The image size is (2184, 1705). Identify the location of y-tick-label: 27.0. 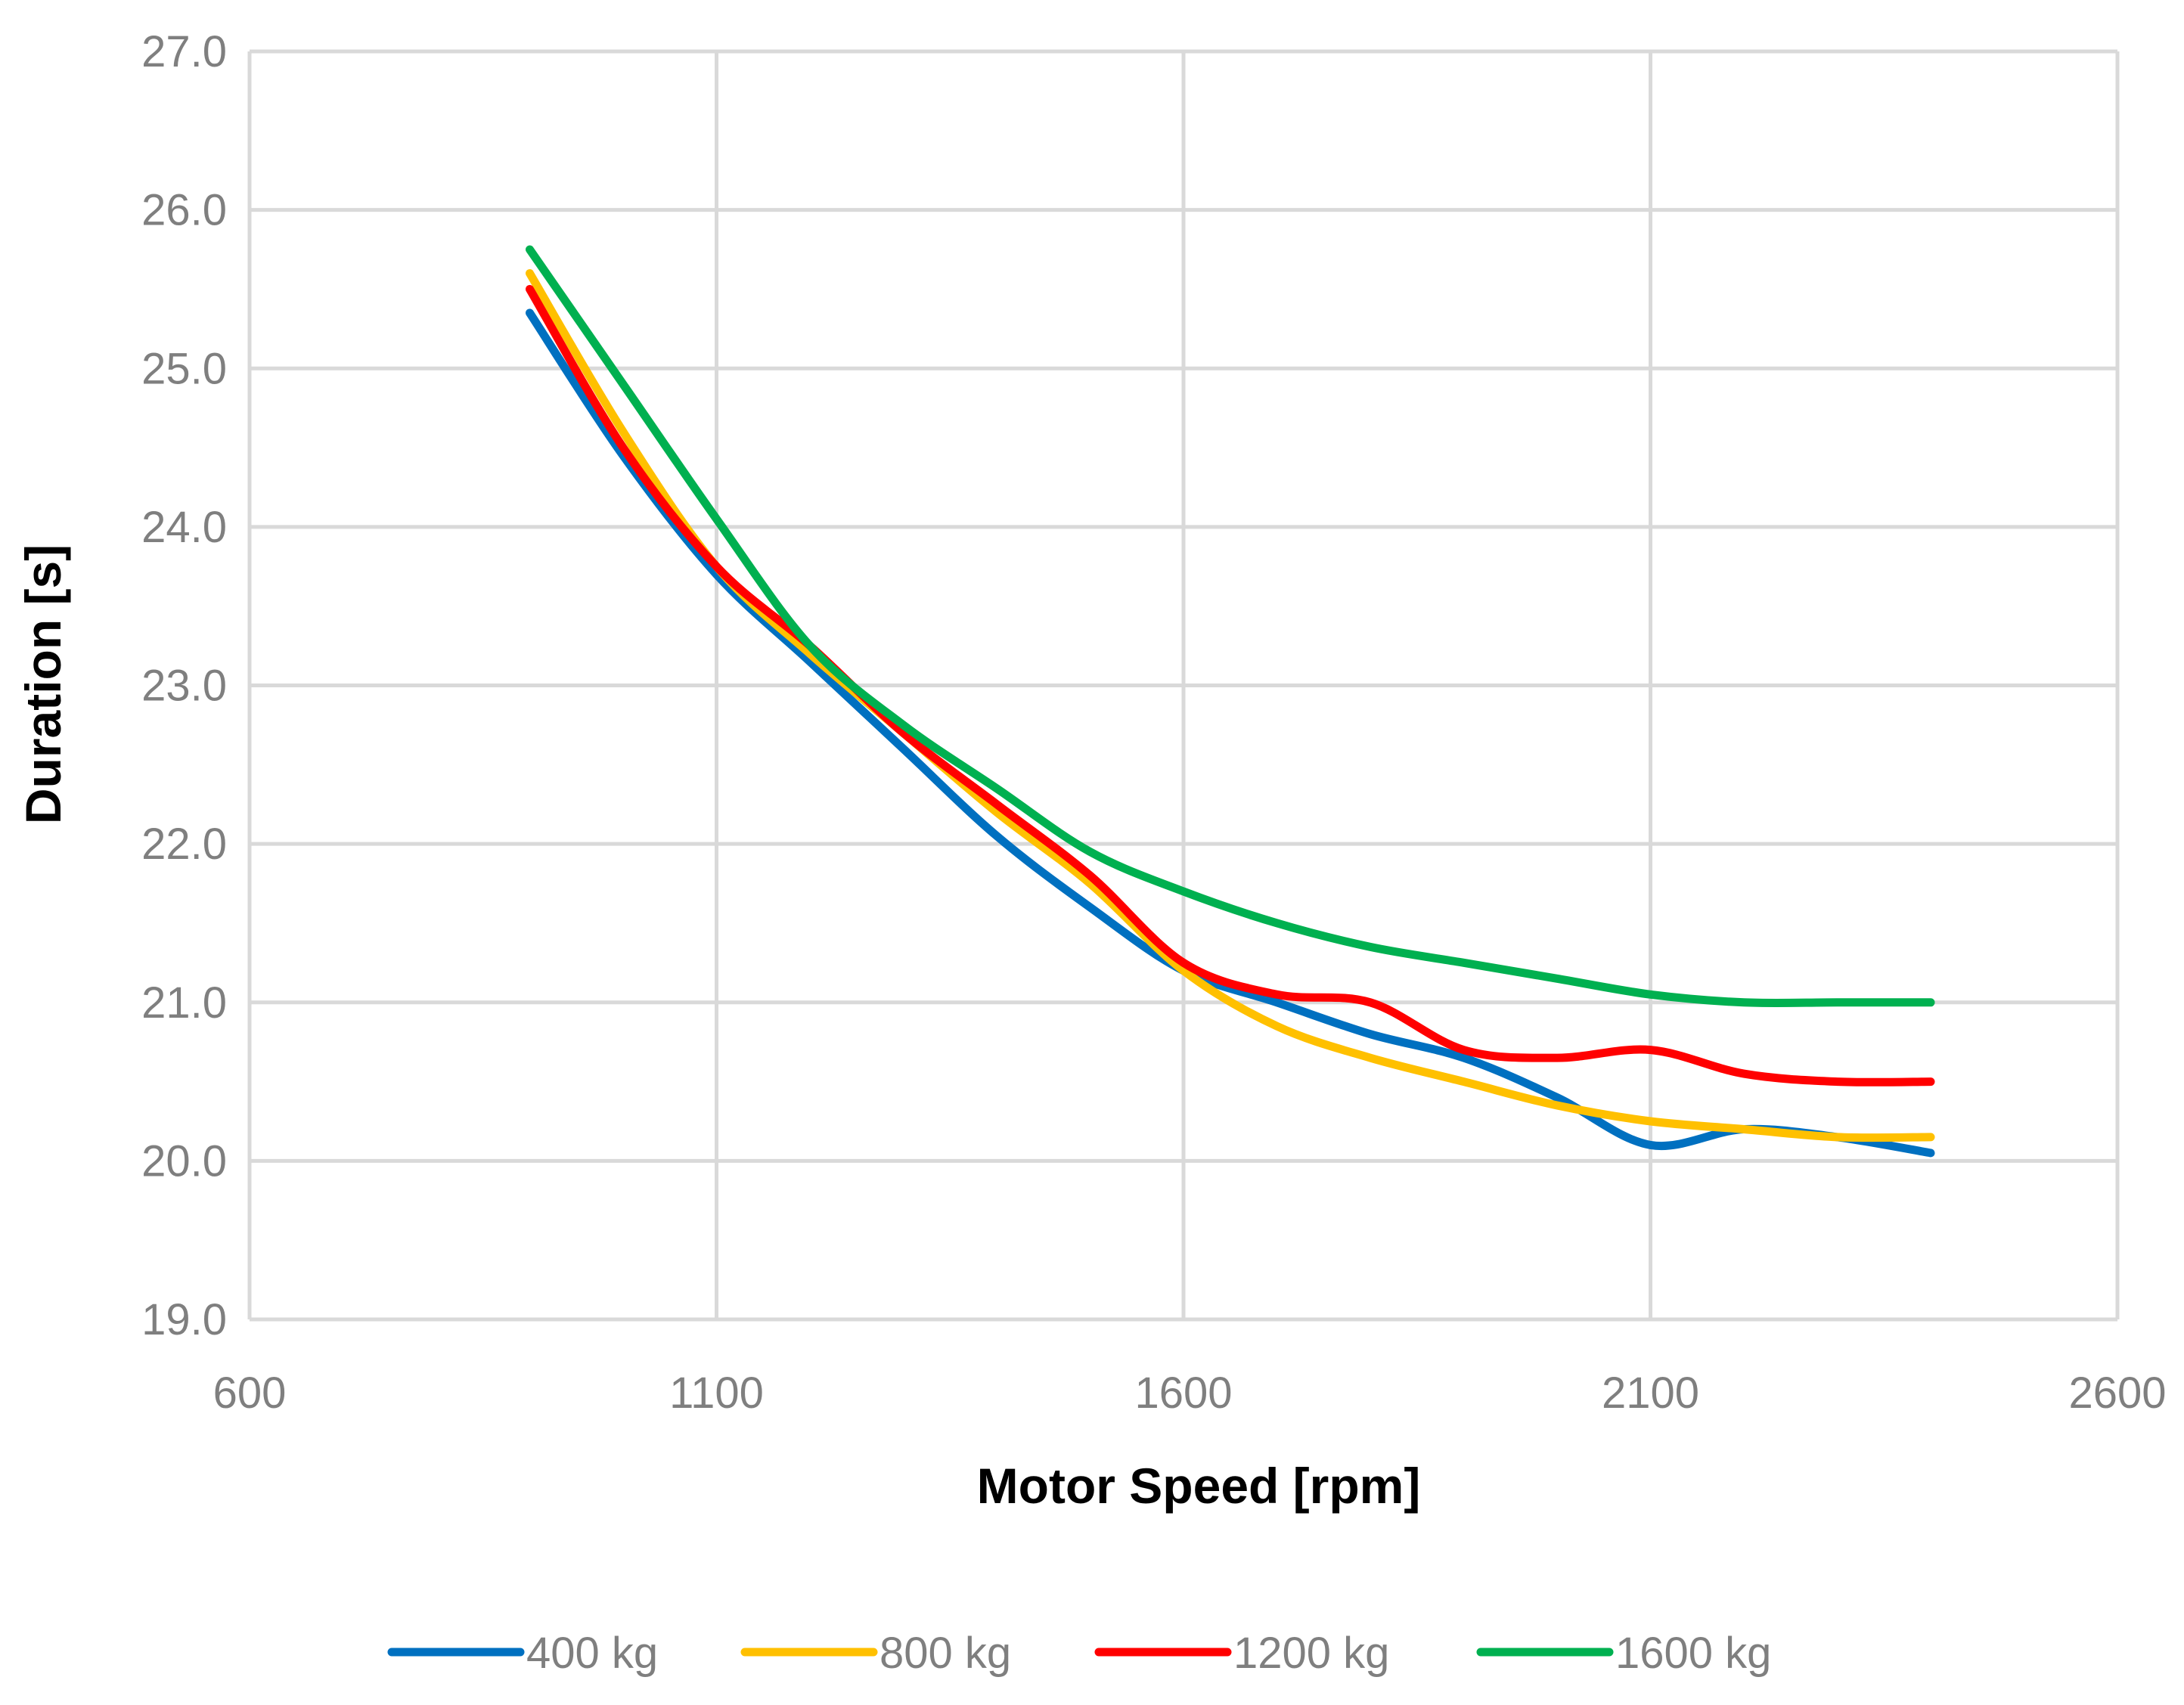
(184, 51).